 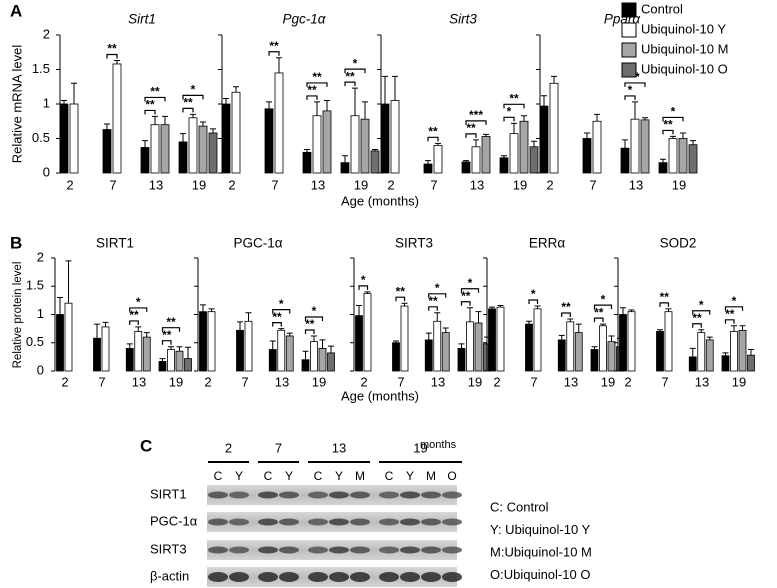 What do you see at coordinates (451, 476) in the screenshot?
I see `lane-label: O` at bounding box center [451, 476].